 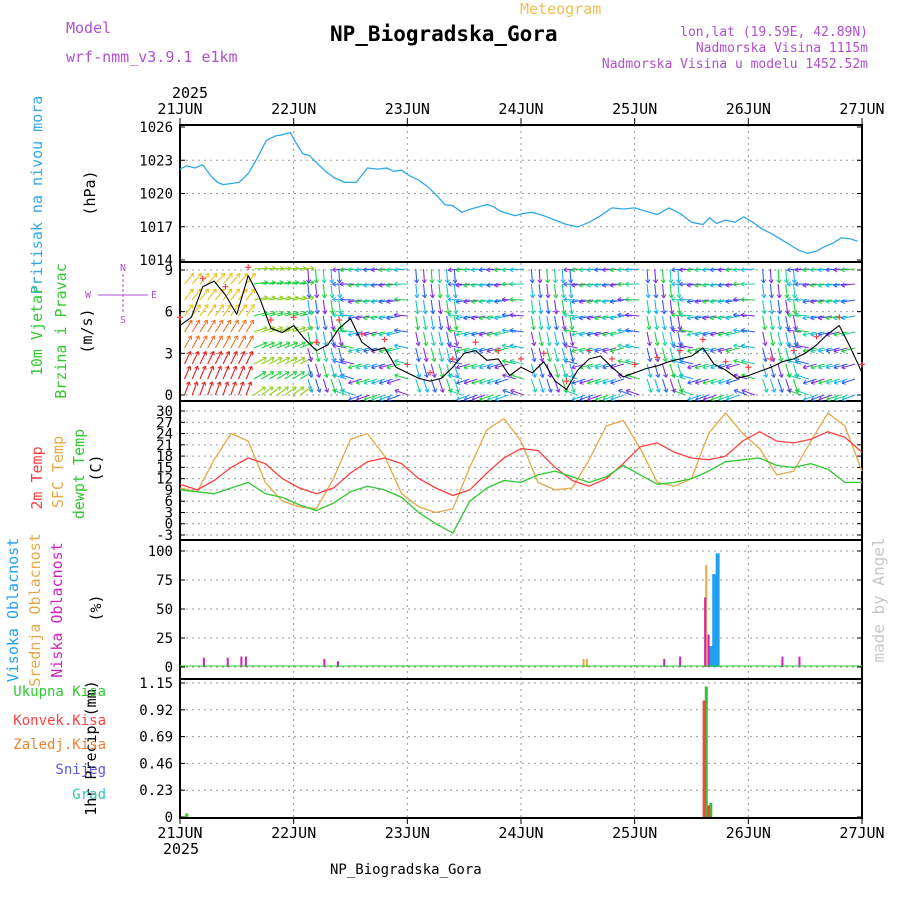 I want to click on page-title: NP_Biogradska_Gora, so click(x=444, y=34).